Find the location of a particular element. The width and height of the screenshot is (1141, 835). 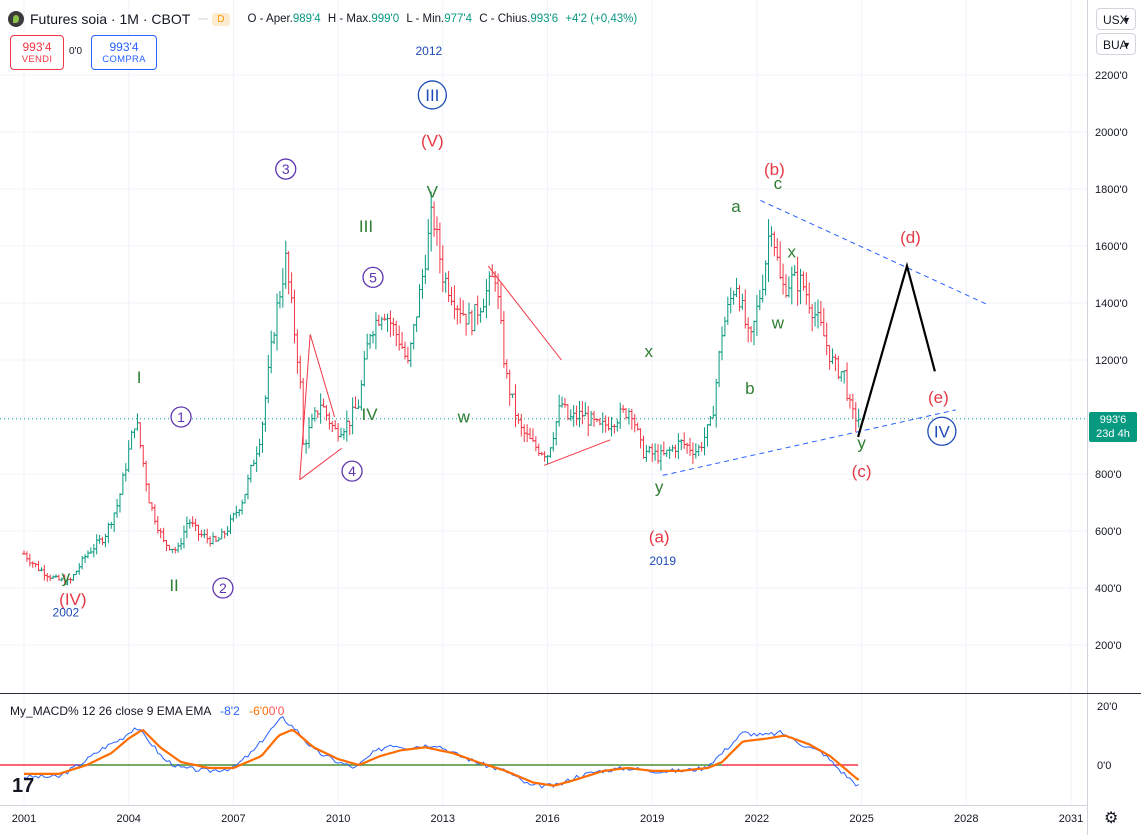

time-axis-tick-label: 2019 is located at coordinates (652, 819).